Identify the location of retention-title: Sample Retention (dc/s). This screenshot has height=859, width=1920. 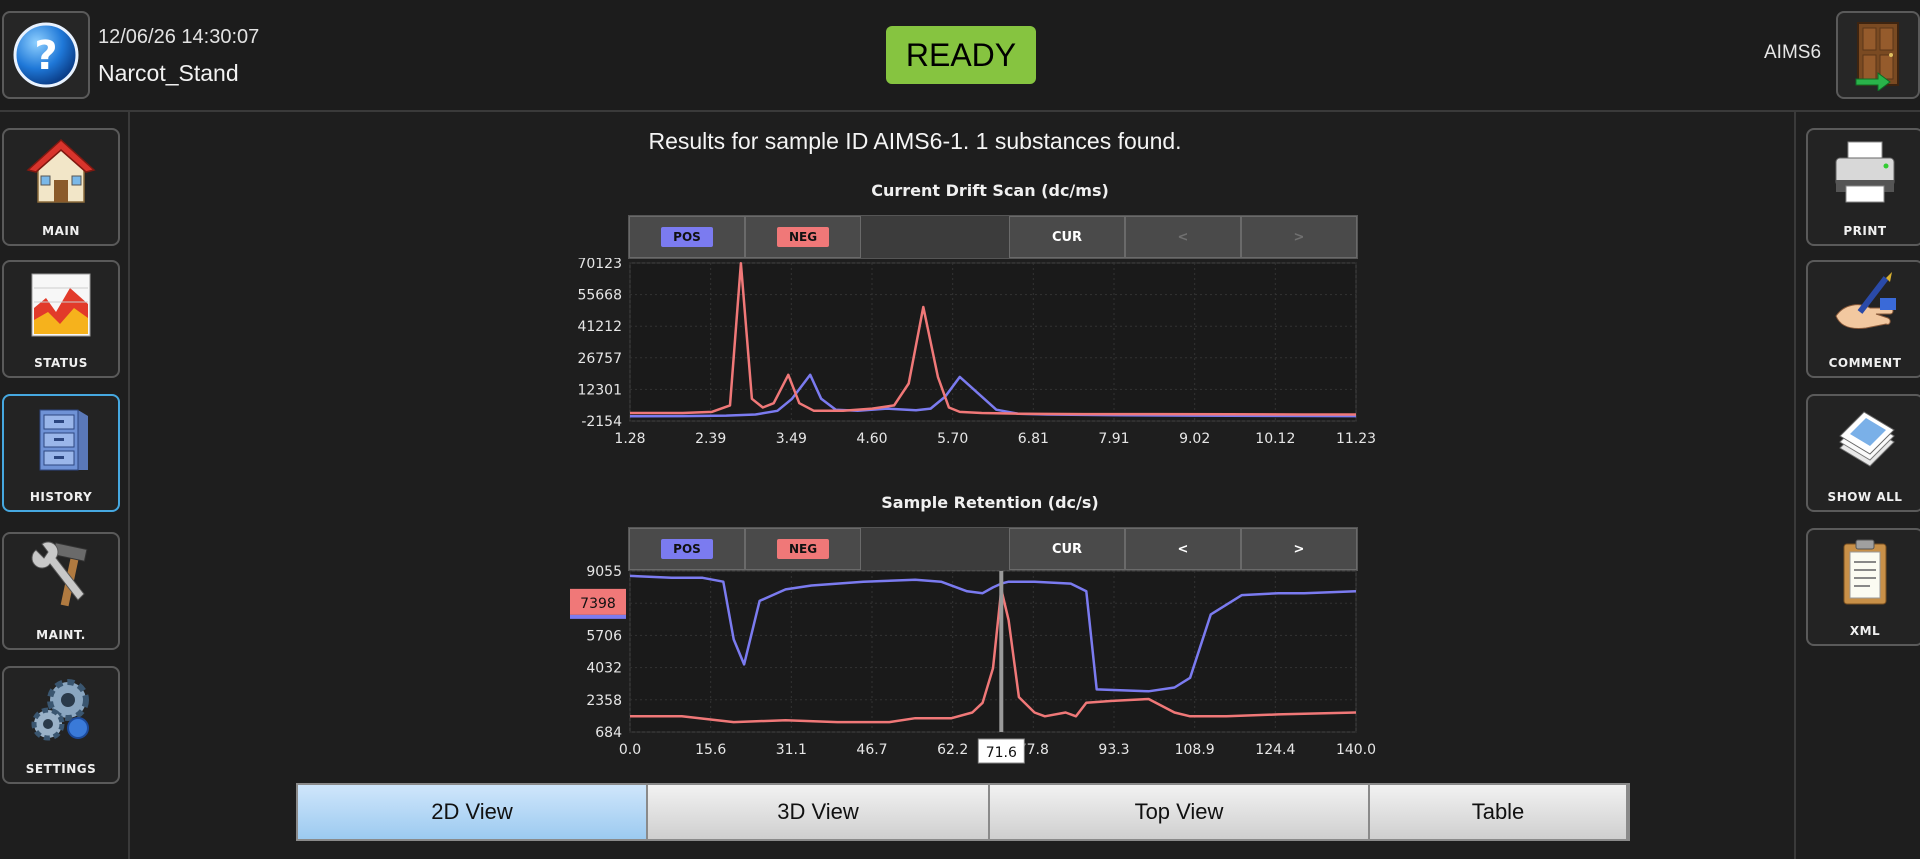
(990, 502).